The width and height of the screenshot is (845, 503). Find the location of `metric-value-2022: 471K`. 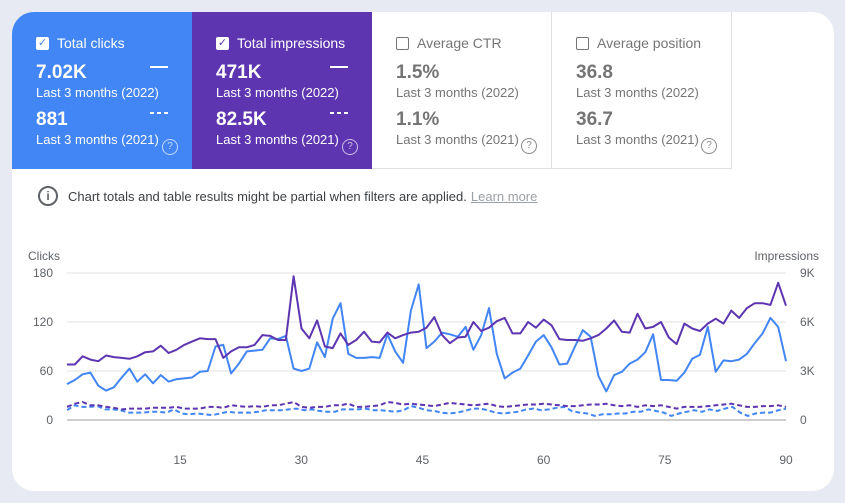

metric-value-2022: 471K is located at coordinates (239, 72).